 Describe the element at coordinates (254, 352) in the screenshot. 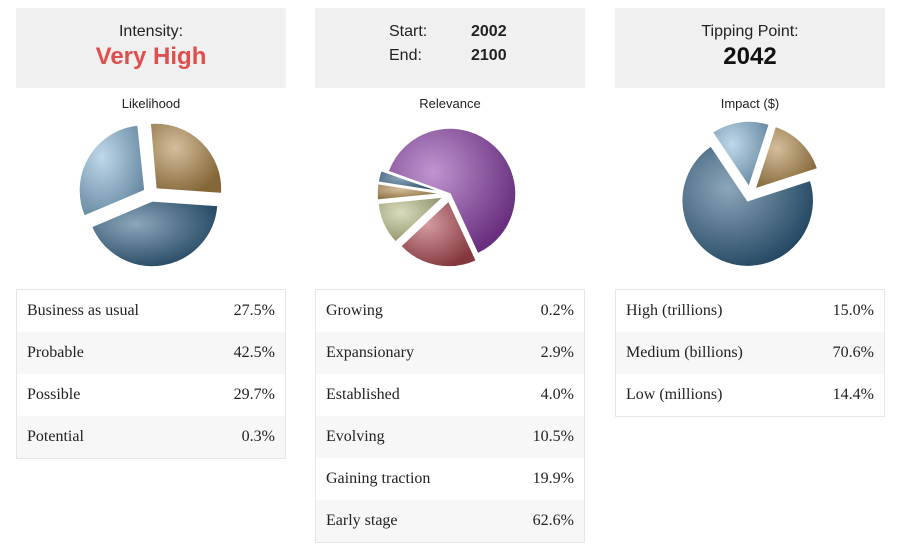

I see `percent-value: 42.5%` at that location.